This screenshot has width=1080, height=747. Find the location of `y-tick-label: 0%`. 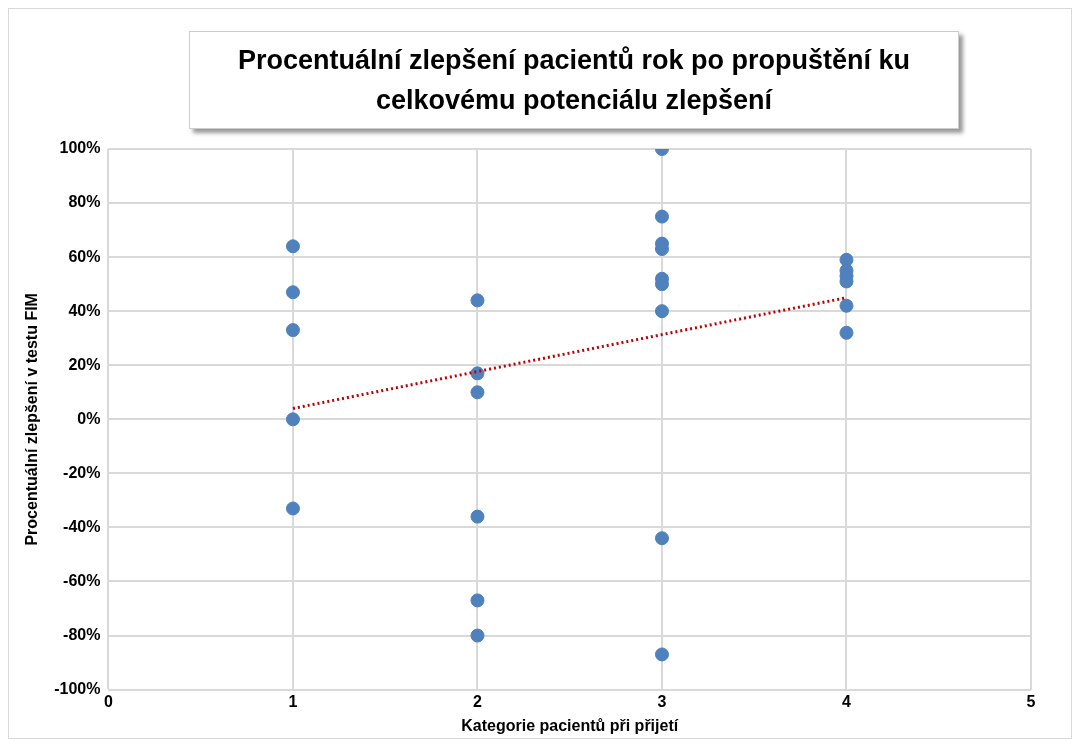

y-tick-label: 0% is located at coordinates (89, 418).